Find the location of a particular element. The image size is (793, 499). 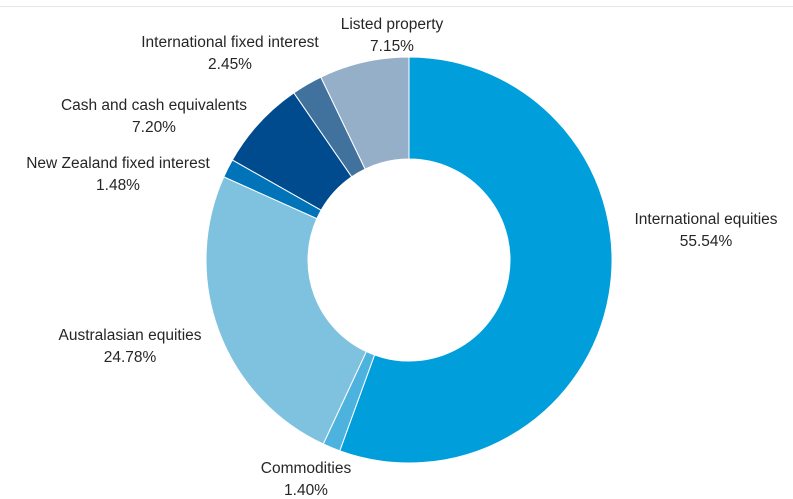

slice-label-value: 24.78% is located at coordinates (130, 357).